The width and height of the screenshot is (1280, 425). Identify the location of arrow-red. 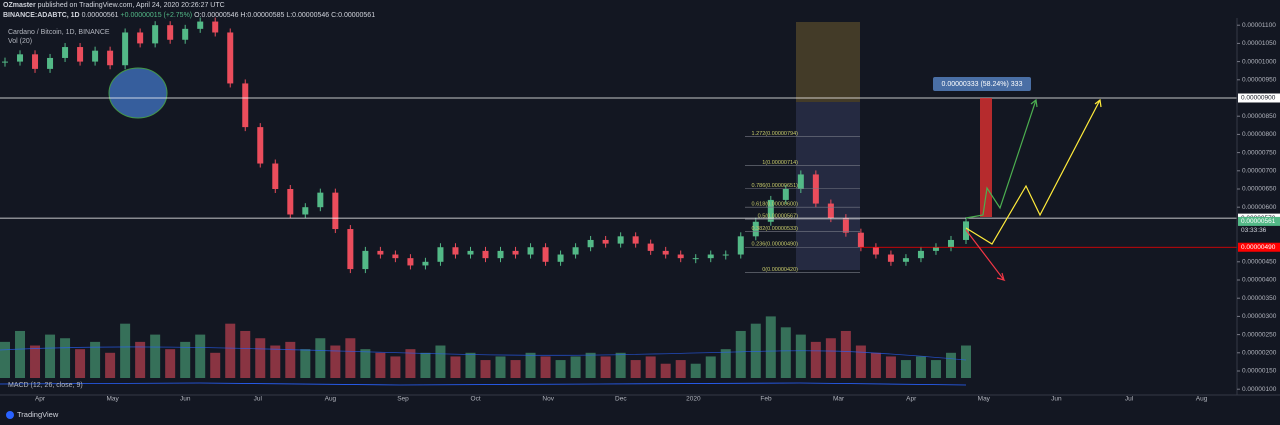
(985, 255).